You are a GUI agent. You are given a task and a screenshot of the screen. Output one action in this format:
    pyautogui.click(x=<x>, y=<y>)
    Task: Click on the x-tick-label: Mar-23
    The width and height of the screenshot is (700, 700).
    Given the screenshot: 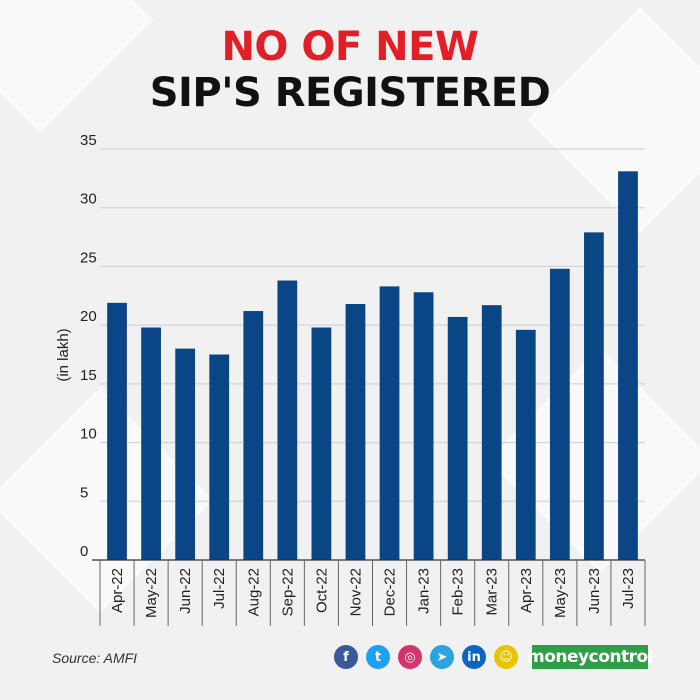 What is the action you would take?
    pyautogui.click(x=492, y=592)
    